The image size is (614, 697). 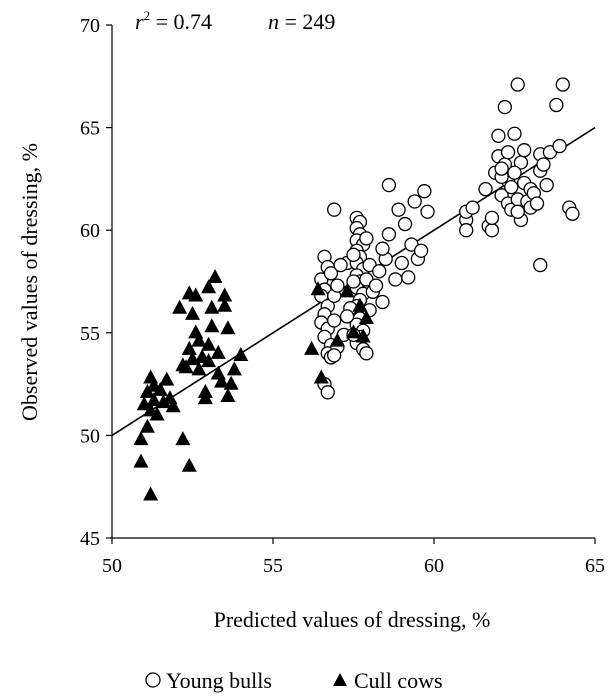 What do you see at coordinates (307, 21) in the screenshot?
I see `n-value: = 249` at bounding box center [307, 21].